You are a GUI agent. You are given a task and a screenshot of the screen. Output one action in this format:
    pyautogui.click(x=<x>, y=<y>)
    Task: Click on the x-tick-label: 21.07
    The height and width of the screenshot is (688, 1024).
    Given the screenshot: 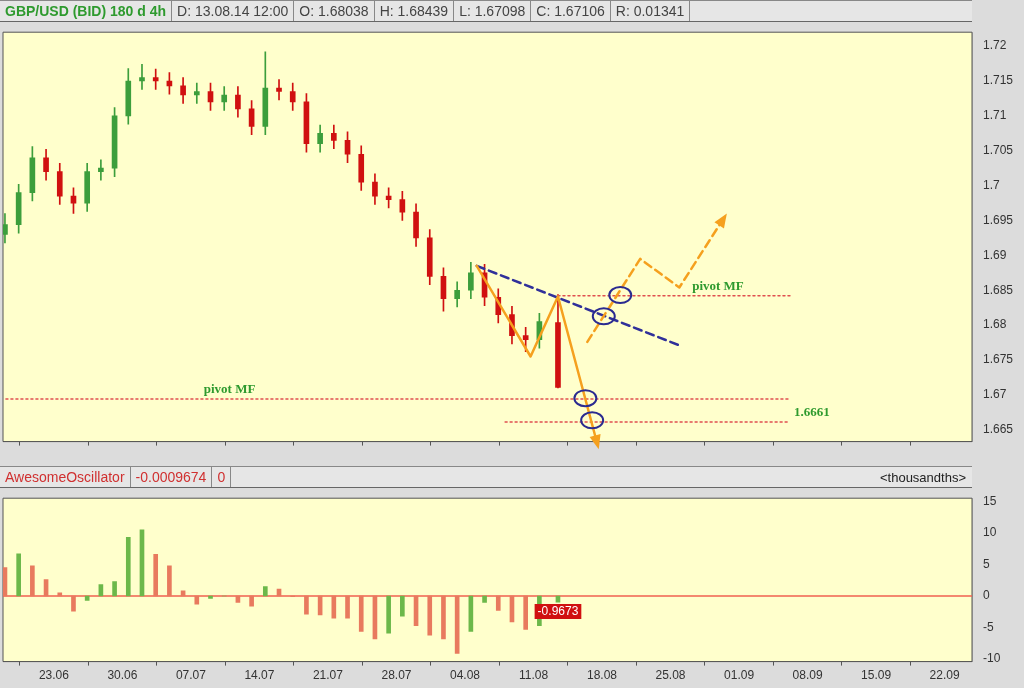 What is the action you would take?
    pyautogui.click(x=328, y=675)
    